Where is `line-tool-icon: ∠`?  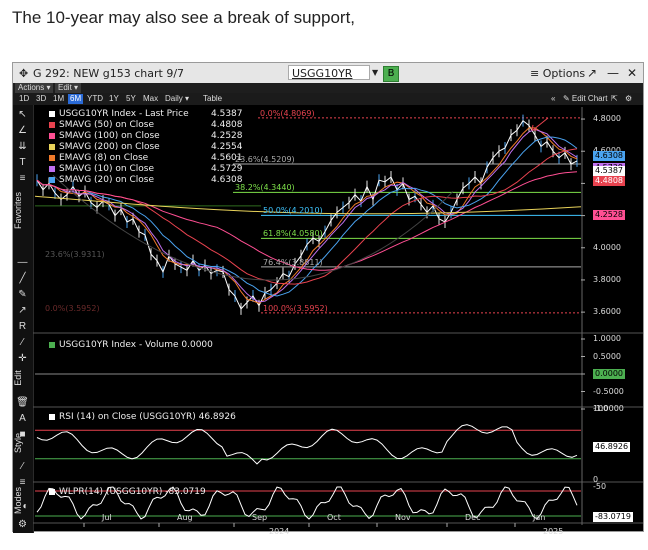 line-tool-icon: ∠ is located at coordinates (22, 130).